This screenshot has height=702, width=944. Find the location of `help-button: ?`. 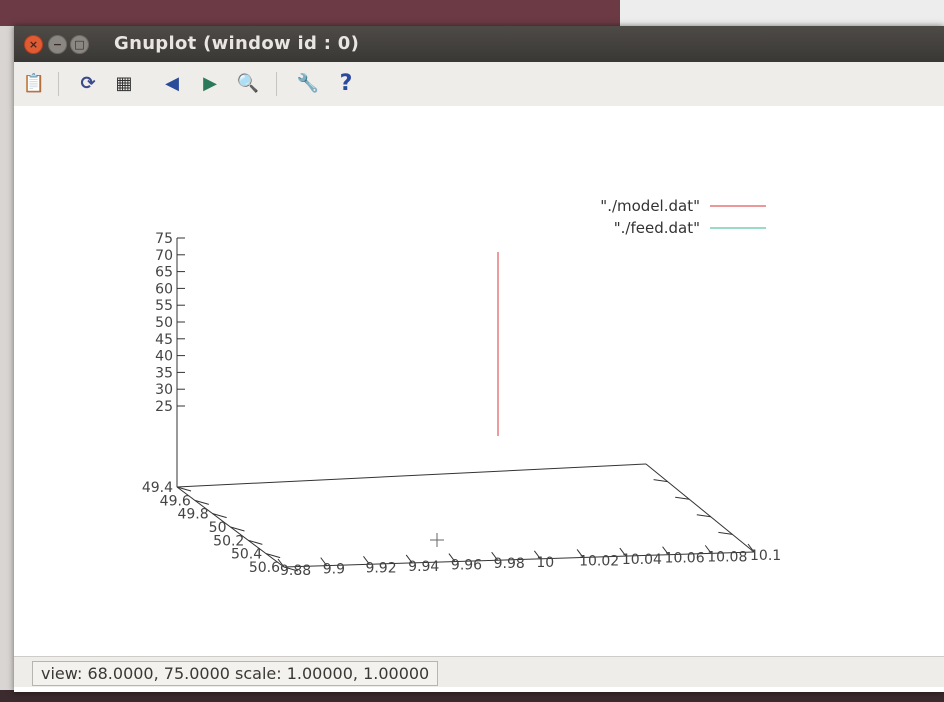

help-button: ? is located at coordinates (346, 84).